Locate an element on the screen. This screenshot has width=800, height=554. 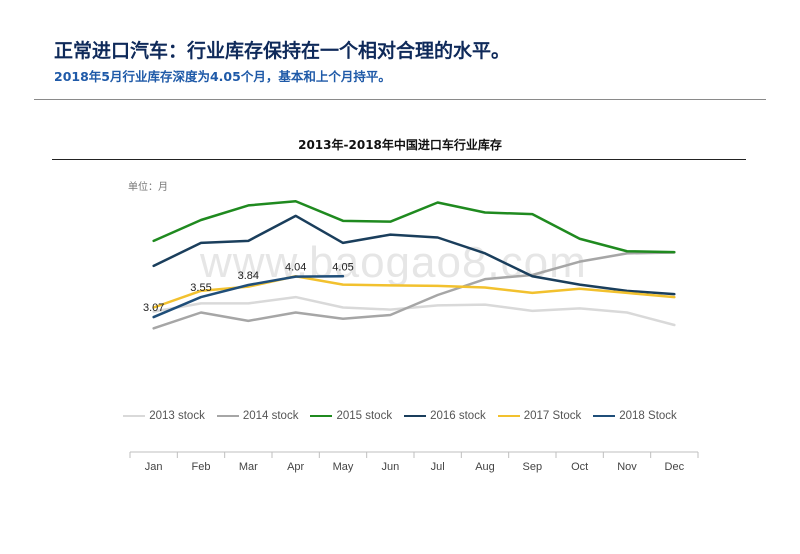
legend-item-2013-stock: 2013 stock is located at coordinates (164, 416).